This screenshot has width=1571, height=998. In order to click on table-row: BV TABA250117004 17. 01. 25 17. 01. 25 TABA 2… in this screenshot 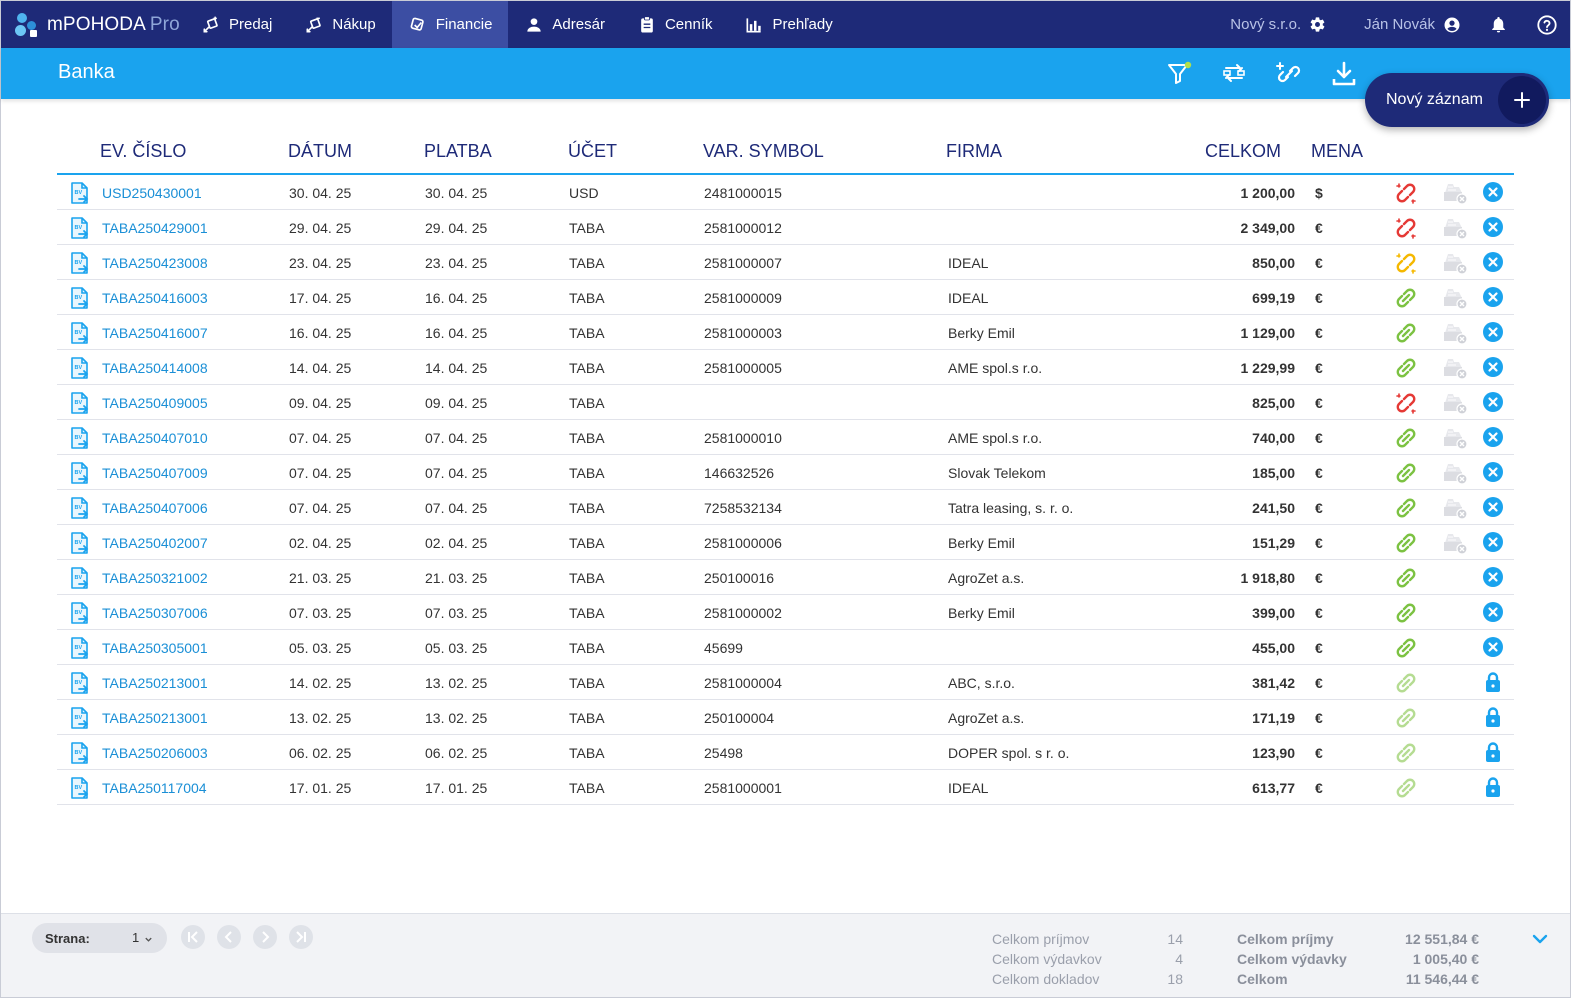, I will do `click(785, 787)`.